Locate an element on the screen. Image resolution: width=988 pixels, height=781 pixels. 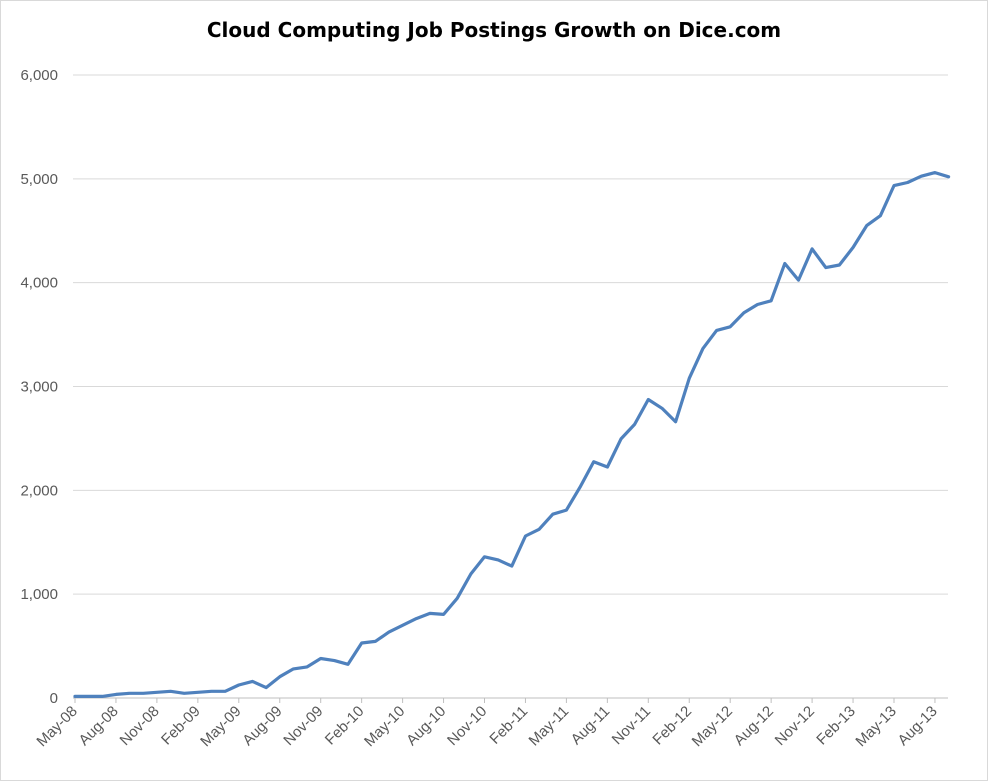
x-tick-label: Nov-12 is located at coordinates (795, 726).